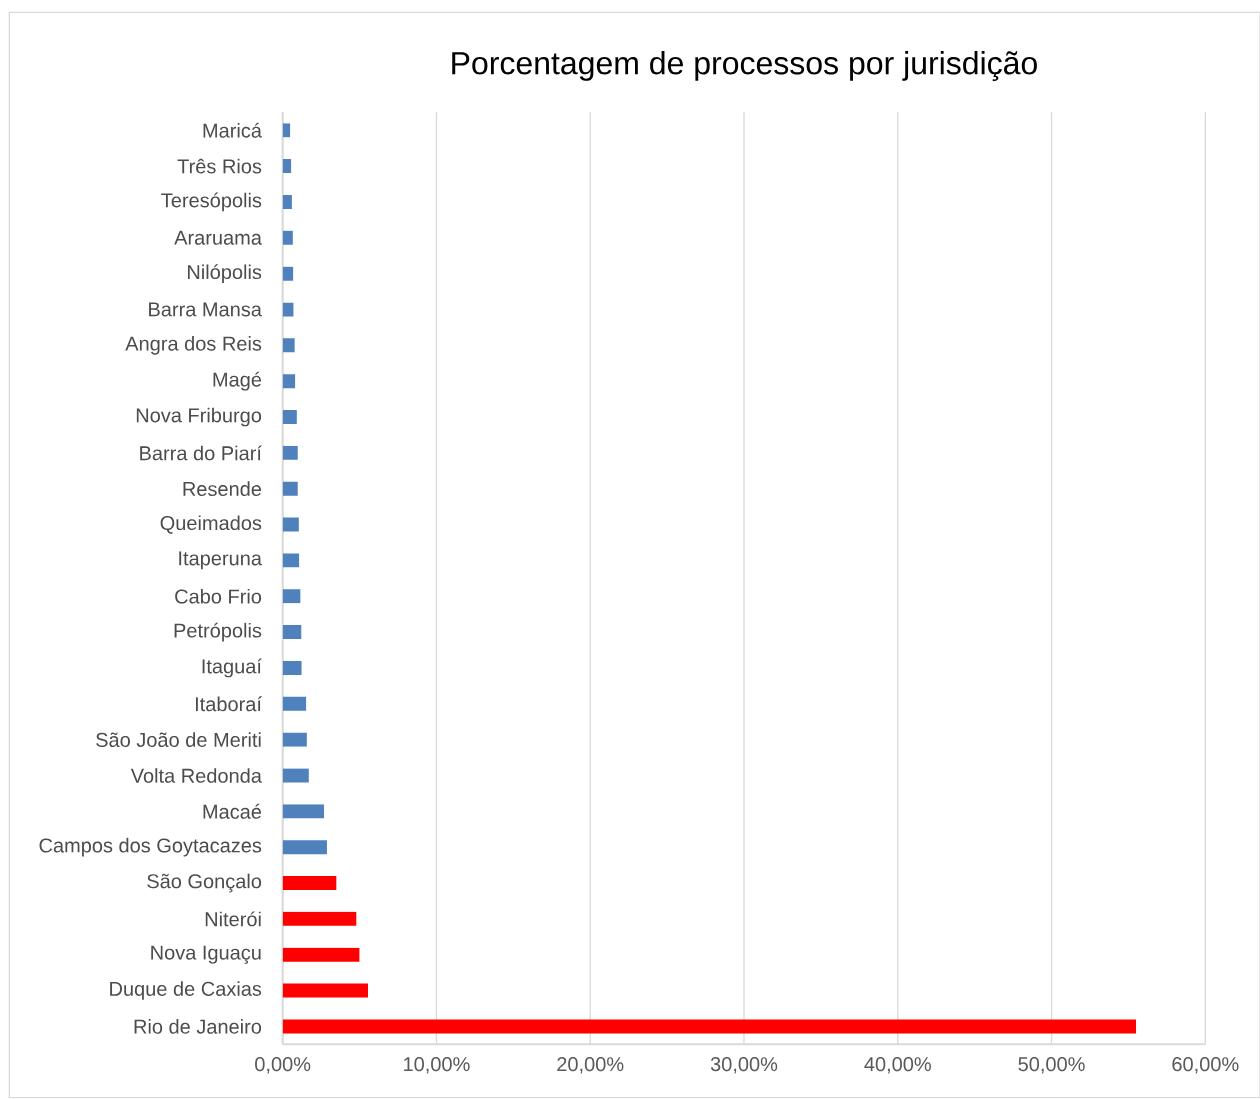 This screenshot has height=1099, width=1260. I want to click on y-tick-label: Angra dos Reis, so click(193, 345).